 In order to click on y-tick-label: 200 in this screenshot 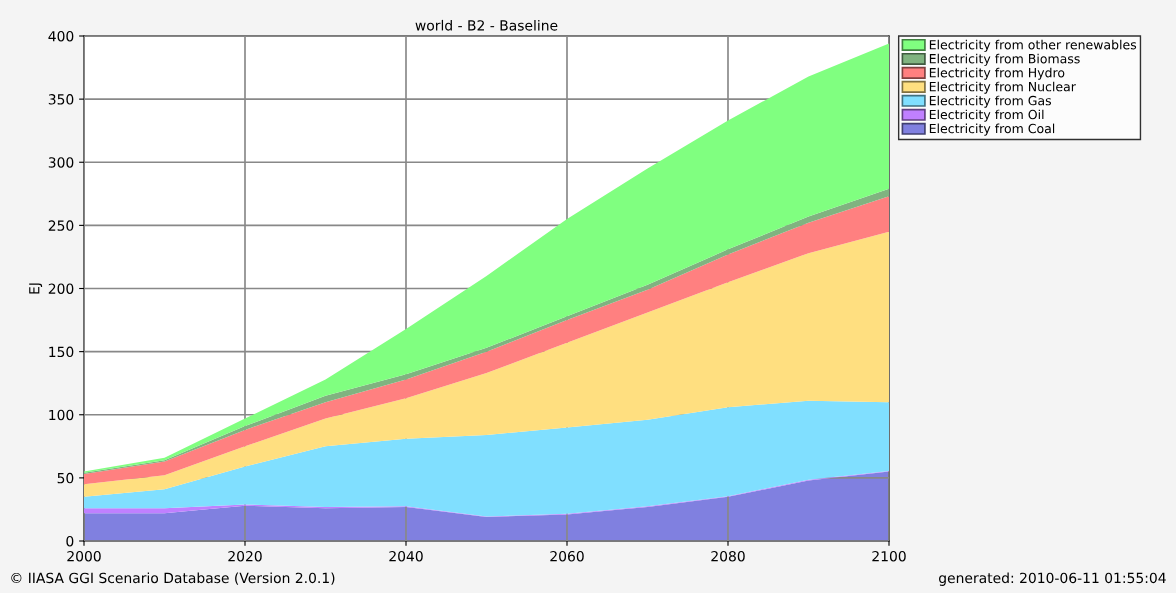, I will do `click(61, 288)`.